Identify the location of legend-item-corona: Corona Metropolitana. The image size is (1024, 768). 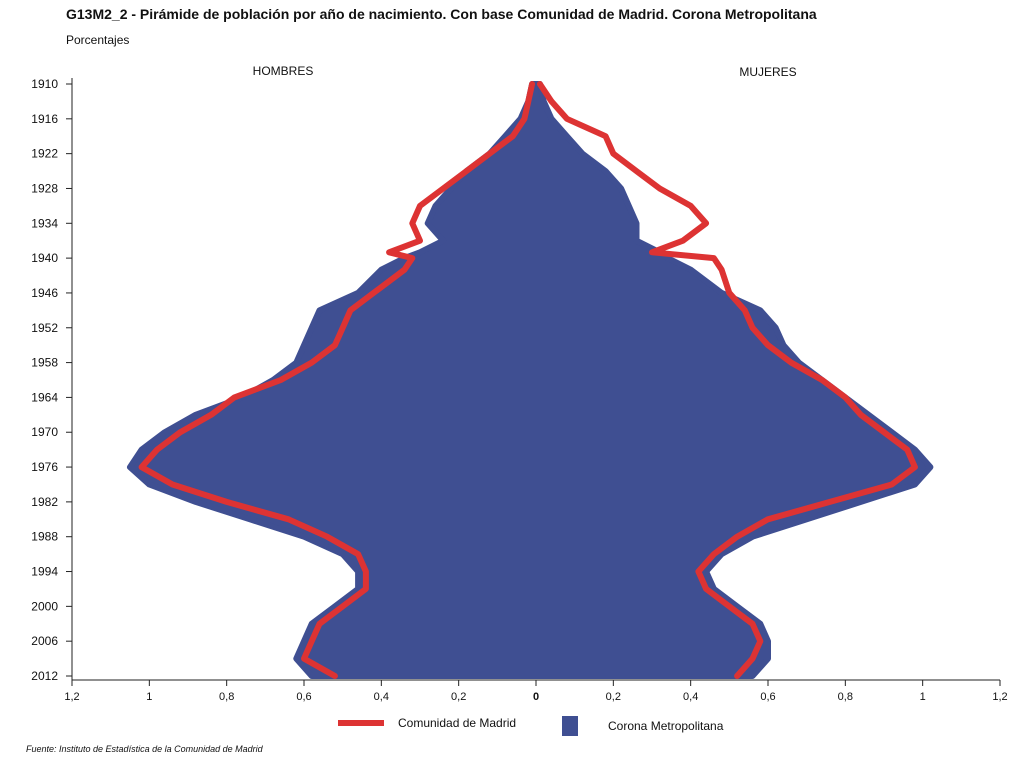
(642, 726).